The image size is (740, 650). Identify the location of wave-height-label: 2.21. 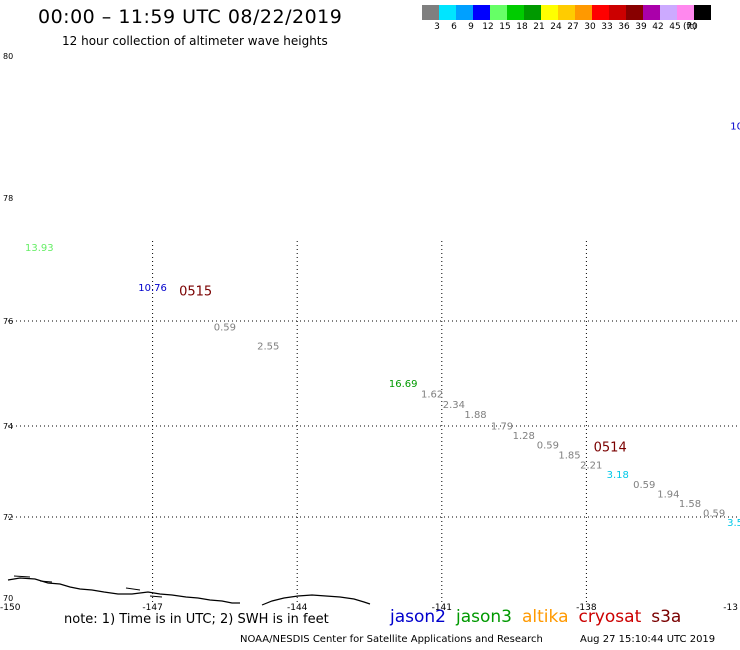
(591, 466).